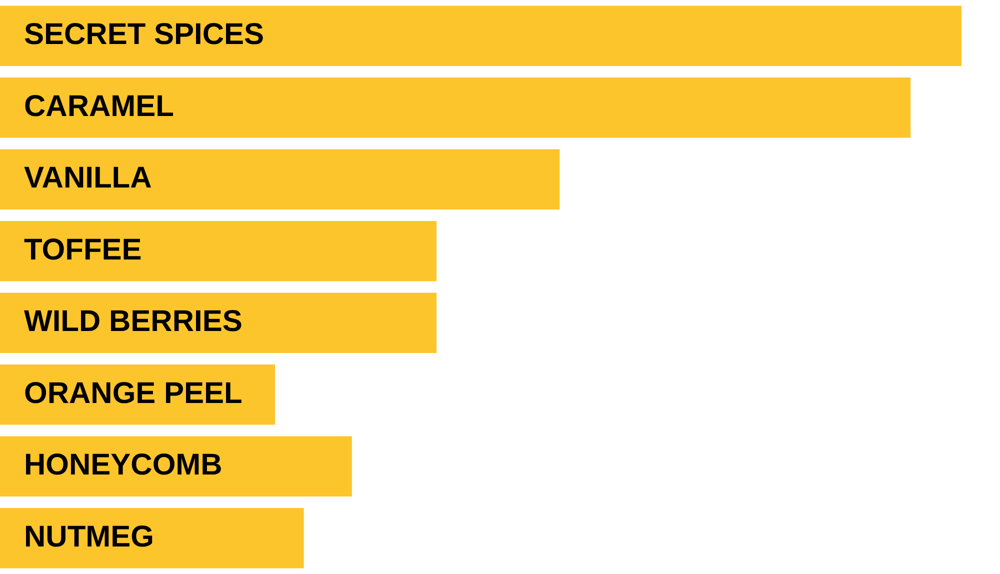 Image resolution: width=1000 pixels, height=574 pixels. What do you see at coordinates (123, 465) in the screenshot?
I see `y-tick-label: HONEYCOMB` at bounding box center [123, 465].